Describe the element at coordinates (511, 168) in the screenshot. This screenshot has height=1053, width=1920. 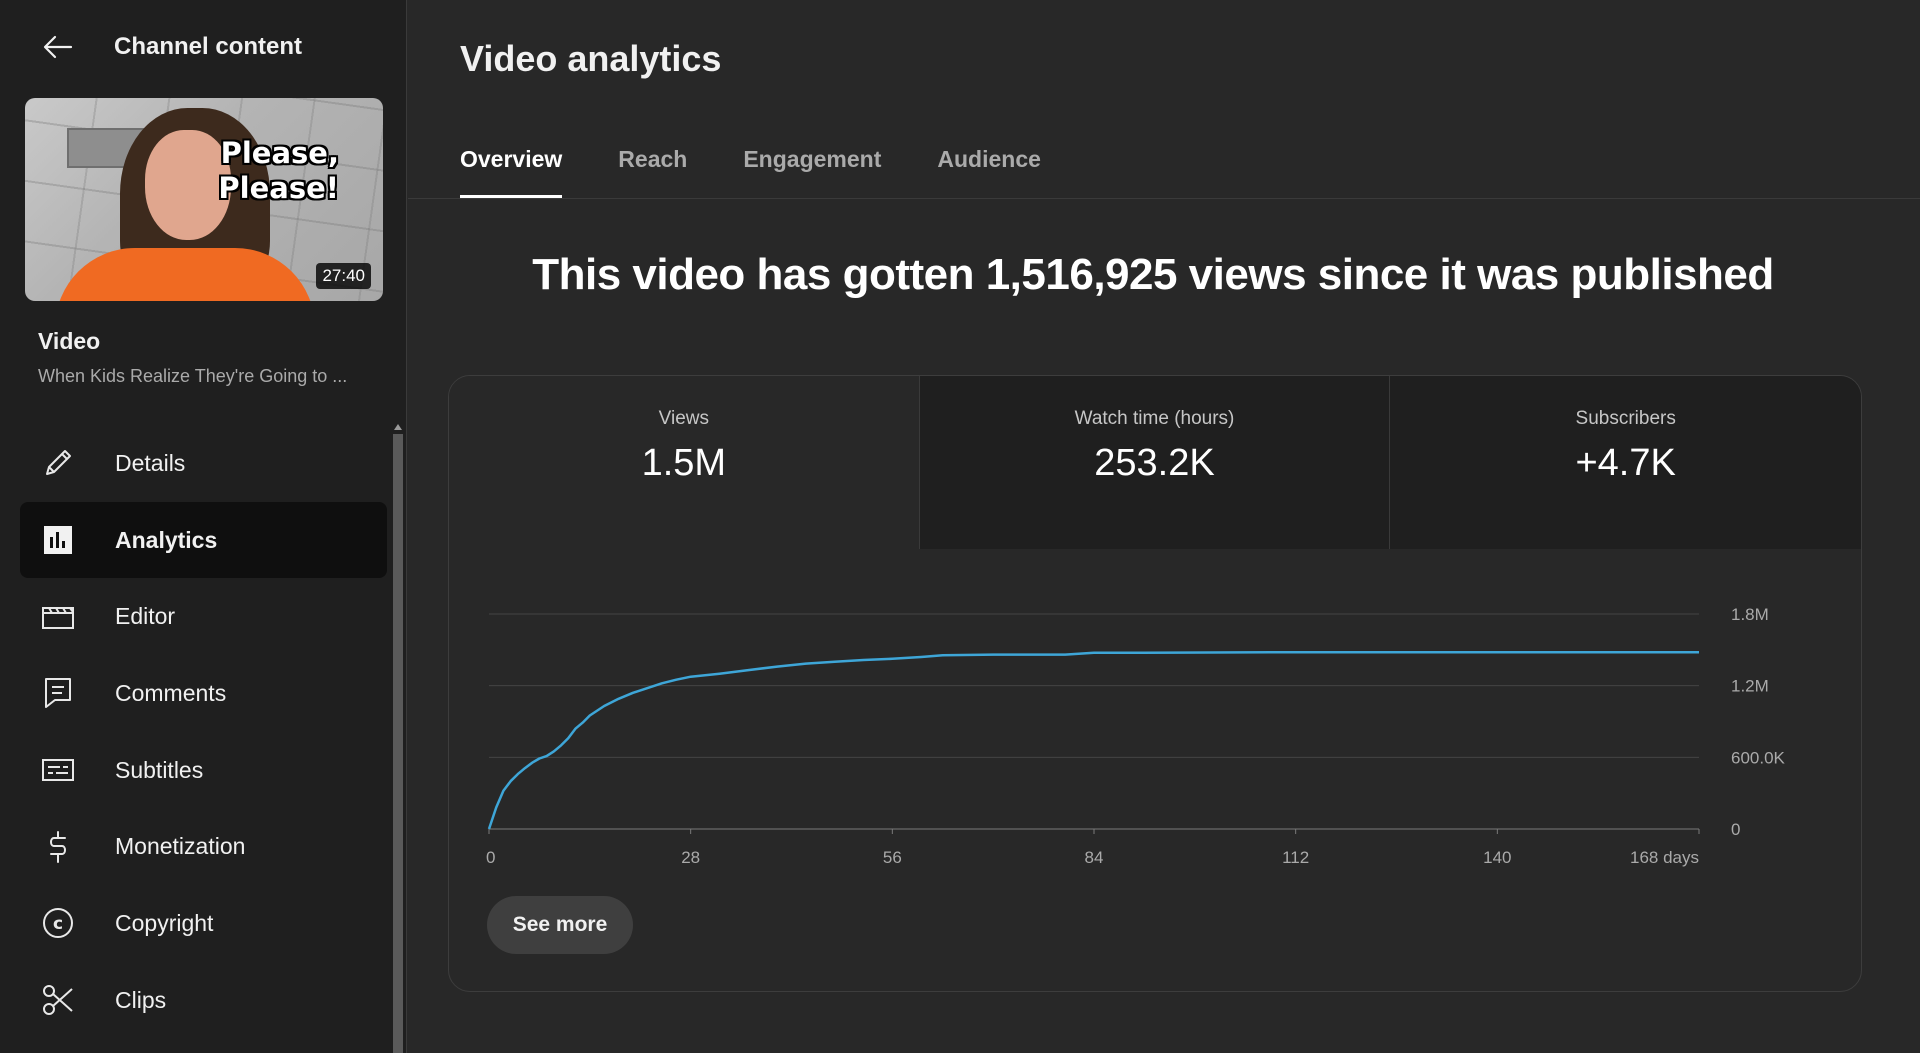
I see `tab-overview: Overview` at that location.